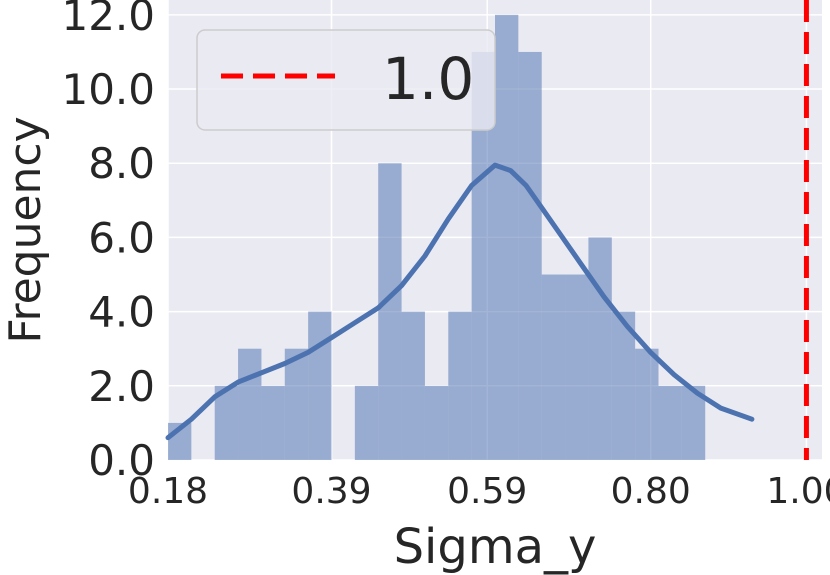  I want to click on x-tick-label: 0.18, so click(168, 491).